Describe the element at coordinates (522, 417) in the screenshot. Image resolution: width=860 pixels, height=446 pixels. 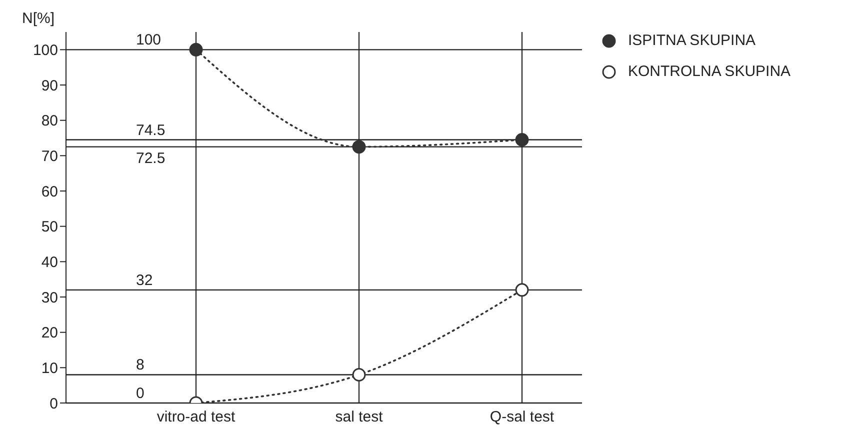
I see `x-tick-label: Q-sal test` at that location.